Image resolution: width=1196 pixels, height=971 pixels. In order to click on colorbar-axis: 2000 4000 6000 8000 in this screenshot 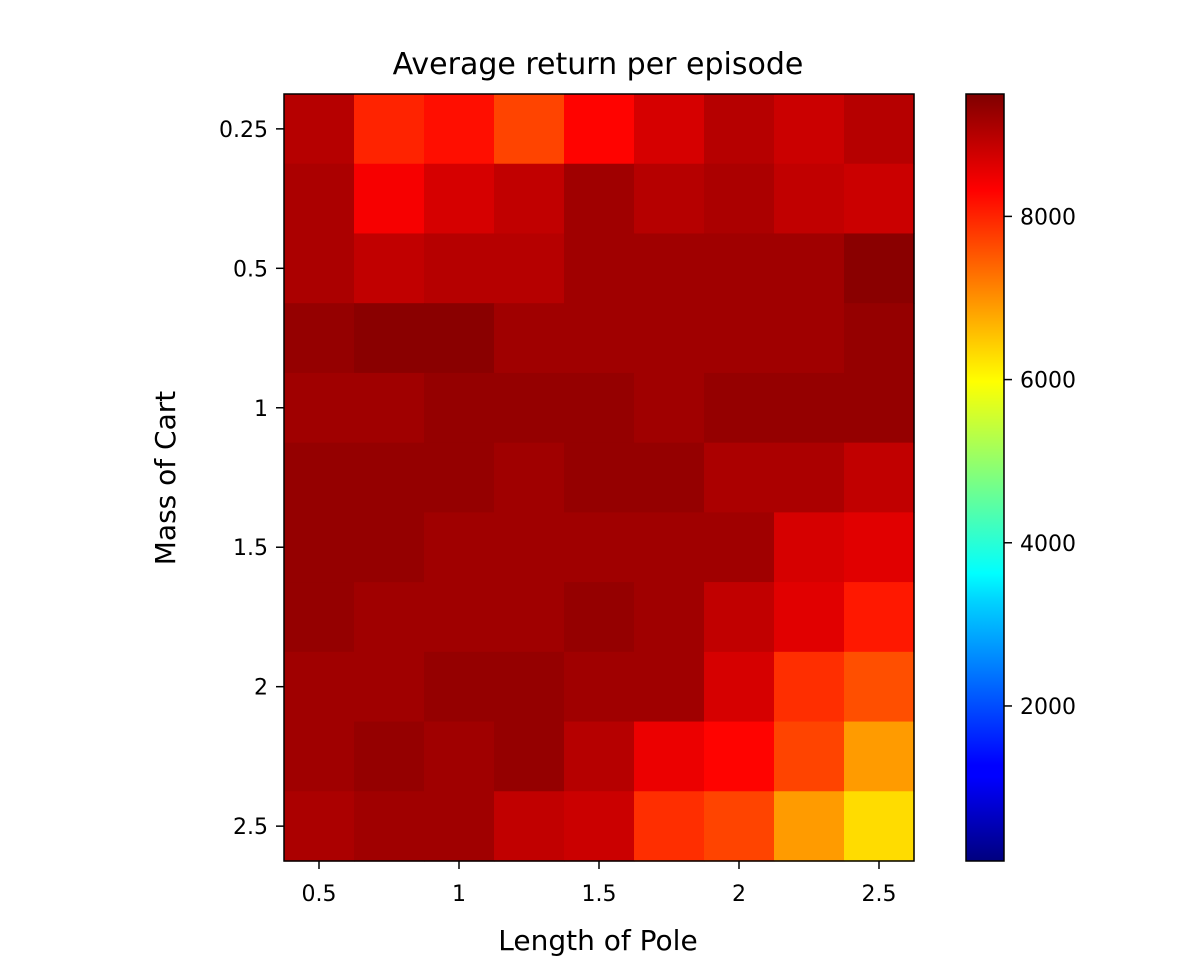, I will do `click(1040, 462)`.